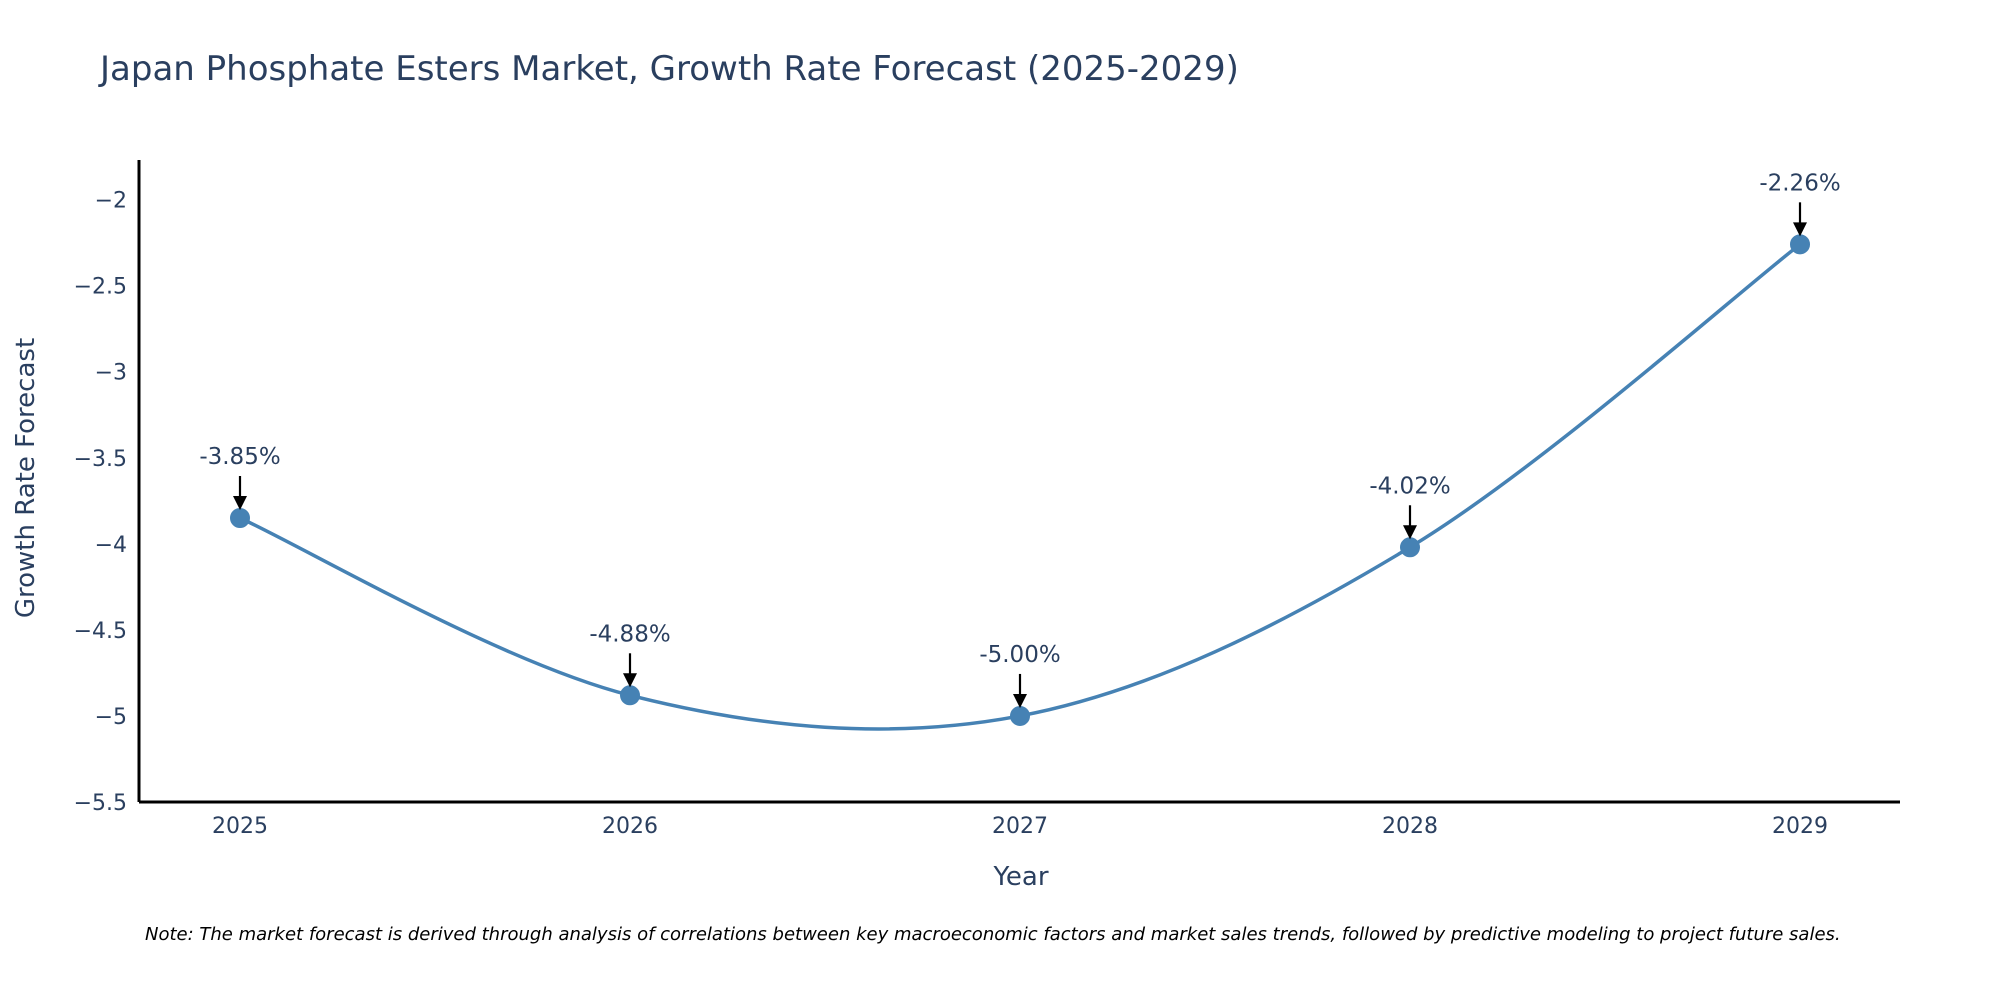 Image resolution: width=2000 pixels, height=1000 pixels. What do you see at coordinates (1799, 183) in the screenshot?
I see `data-label: -2.26%` at bounding box center [1799, 183].